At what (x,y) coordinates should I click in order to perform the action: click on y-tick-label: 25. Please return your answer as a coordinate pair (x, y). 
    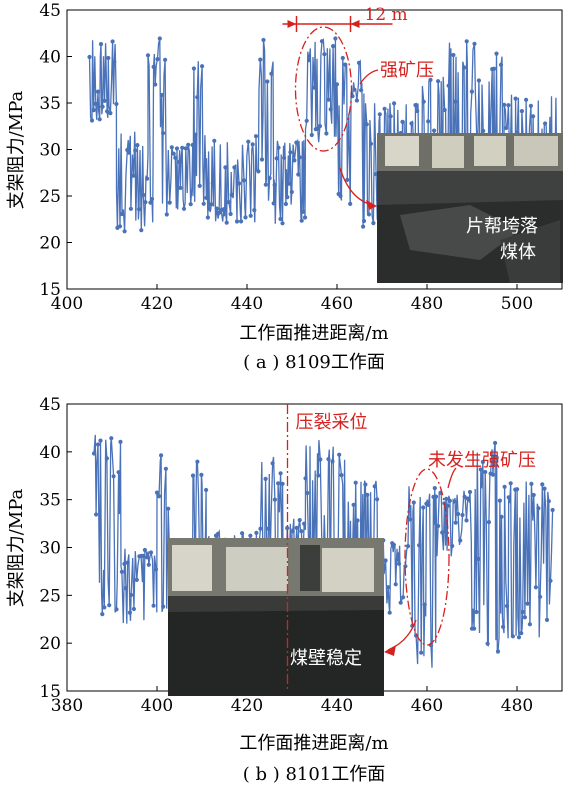
    Looking at the image, I should click on (50, 197).